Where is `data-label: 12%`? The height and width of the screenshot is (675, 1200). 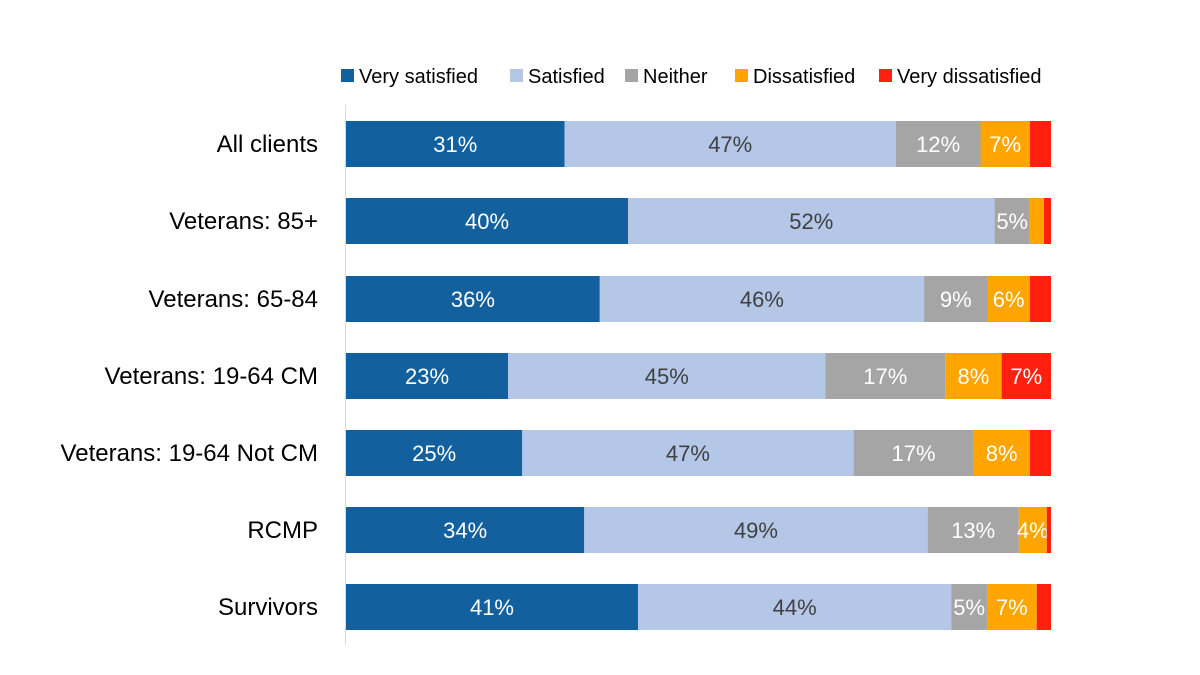
data-label: 12% is located at coordinates (938, 144).